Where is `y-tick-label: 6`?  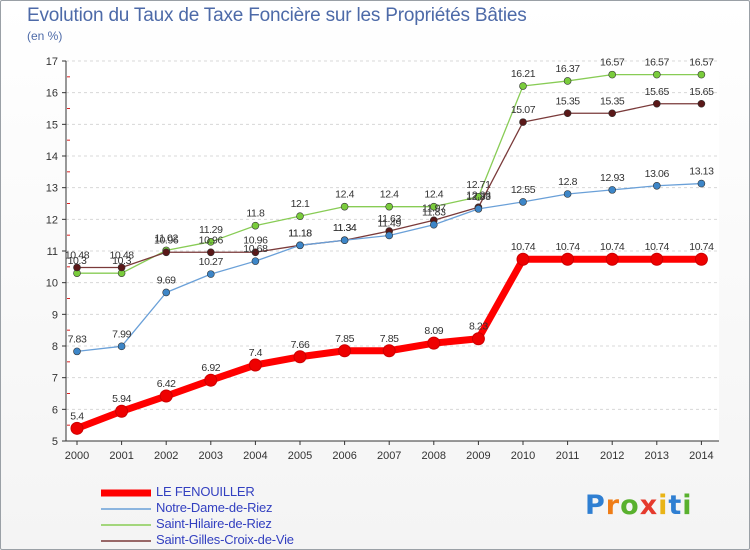
y-tick-label: 6 is located at coordinates (55, 410).